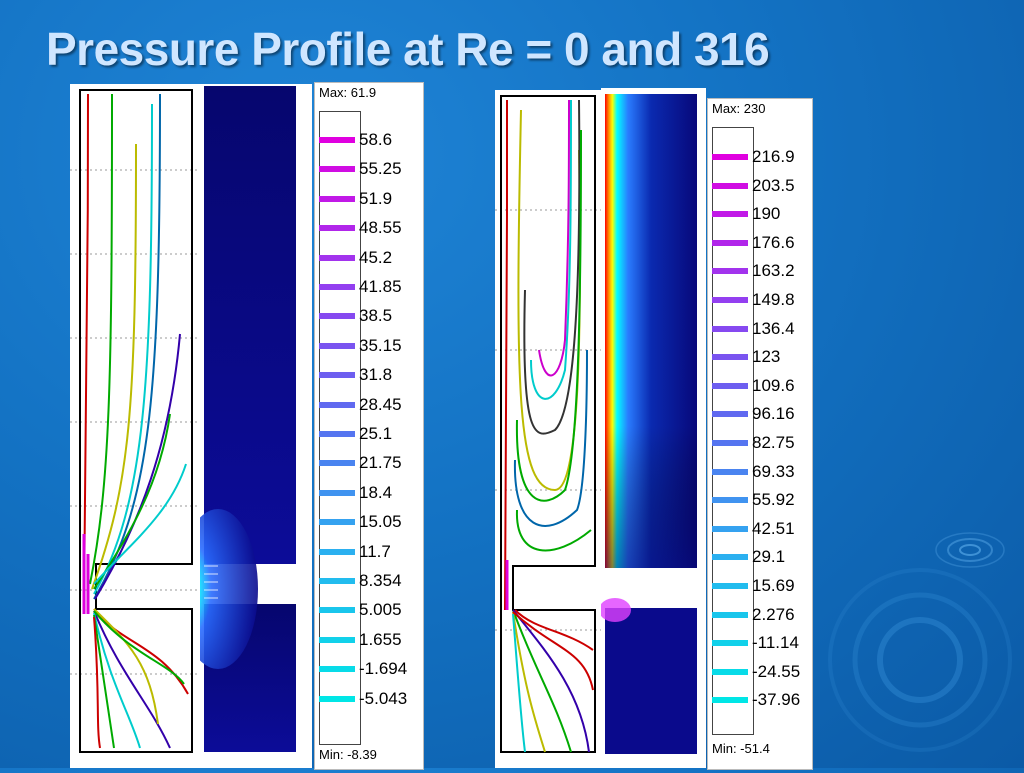 This screenshot has height=773, width=1024. I want to click on streamline-svg-re316, so click(548, 424).